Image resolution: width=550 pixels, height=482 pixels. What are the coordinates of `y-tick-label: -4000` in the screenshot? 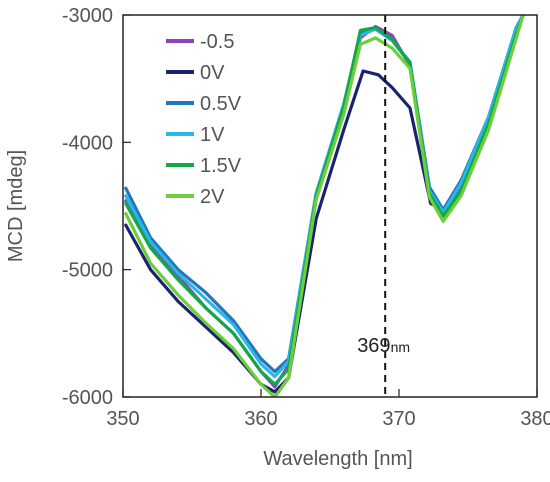 It's located at (87, 143).